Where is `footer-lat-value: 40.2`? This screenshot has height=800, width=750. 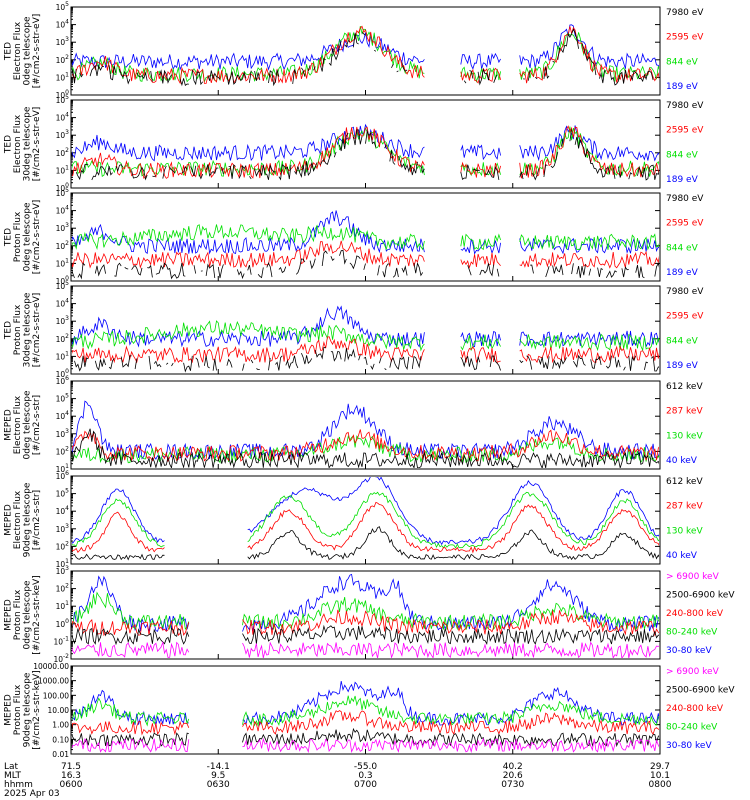 footer-lat-value: 40.2 is located at coordinates (513, 767).